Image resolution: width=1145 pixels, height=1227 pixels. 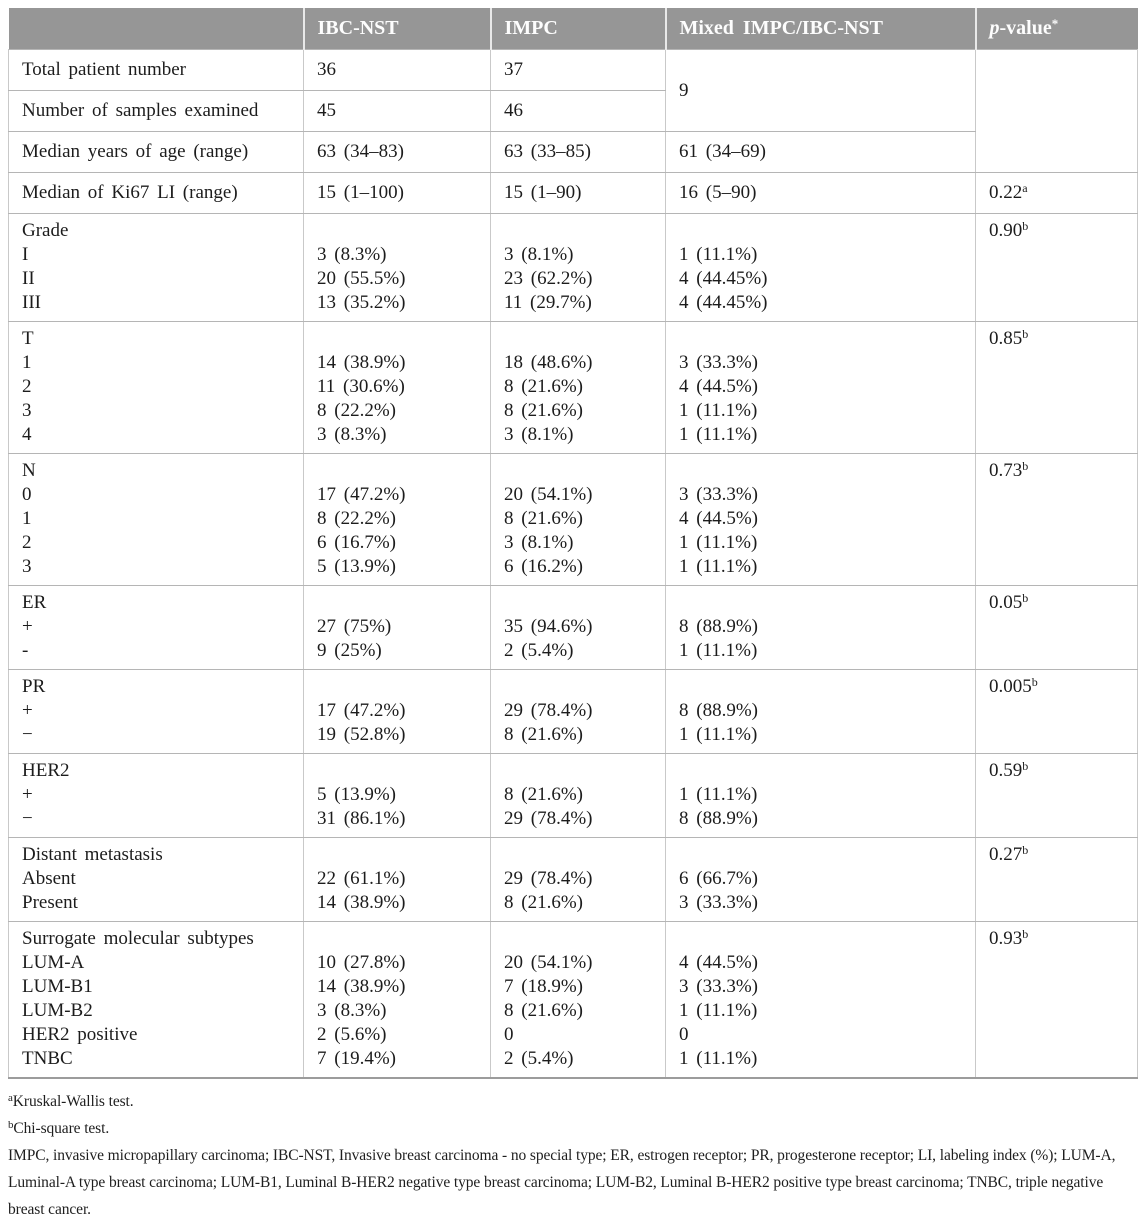 What do you see at coordinates (156, 795) in the screenshot?
I see `row-label-cell: HER2 + −` at bounding box center [156, 795].